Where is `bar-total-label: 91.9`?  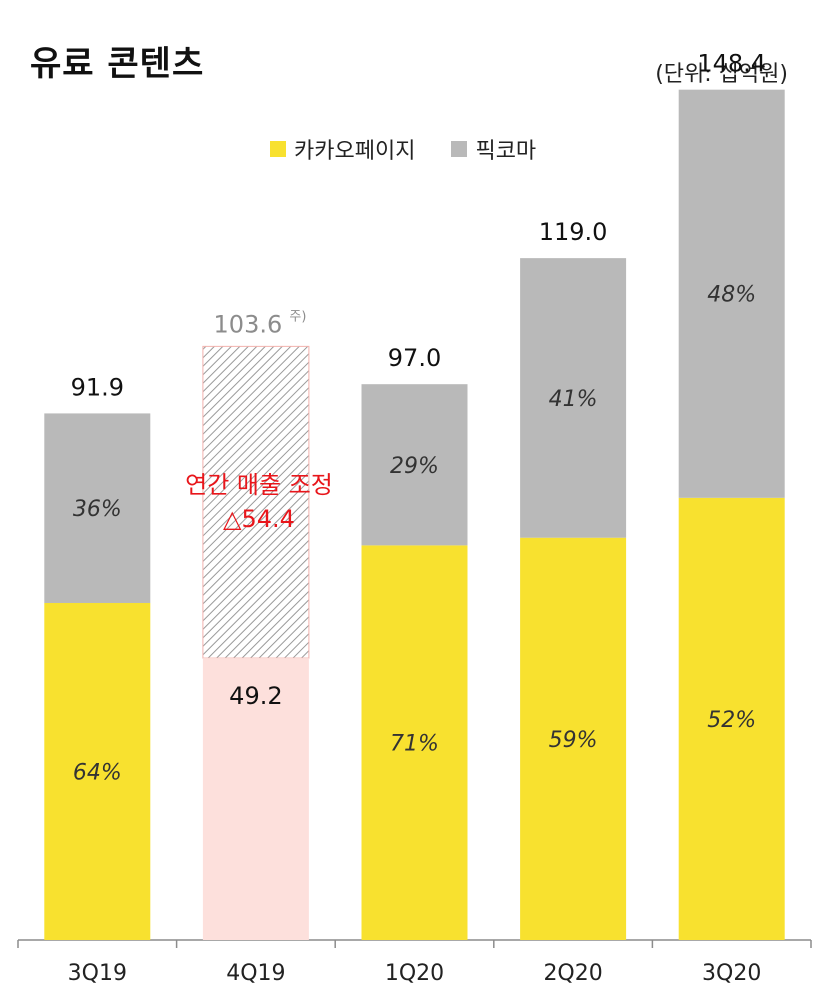
bar-total-label: 91.9 is located at coordinates (97, 387).